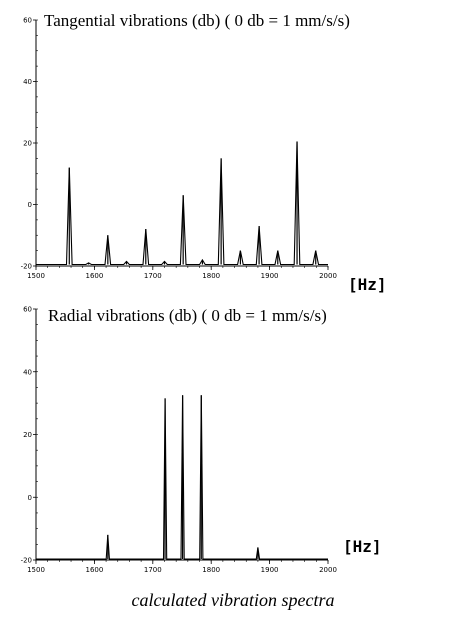  I want to click on radial-y-tick-label: 60, so click(27, 310).